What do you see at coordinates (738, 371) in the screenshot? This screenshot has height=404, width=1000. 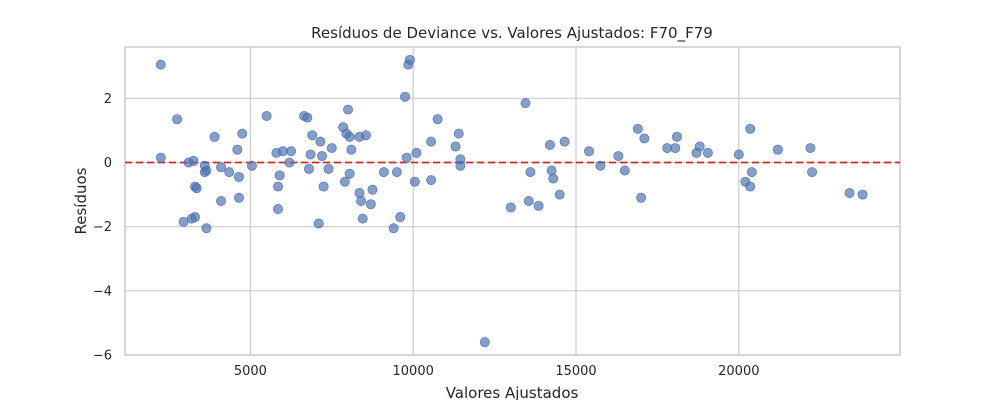 I see `x-tick-label: 20000` at bounding box center [738, 371].